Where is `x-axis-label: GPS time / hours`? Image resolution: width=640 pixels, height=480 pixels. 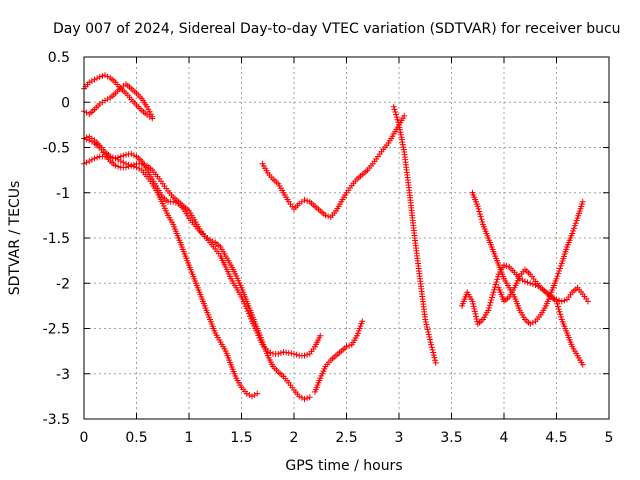 x-axis-label: GPS time / hours is located at coordinates (343, 466).